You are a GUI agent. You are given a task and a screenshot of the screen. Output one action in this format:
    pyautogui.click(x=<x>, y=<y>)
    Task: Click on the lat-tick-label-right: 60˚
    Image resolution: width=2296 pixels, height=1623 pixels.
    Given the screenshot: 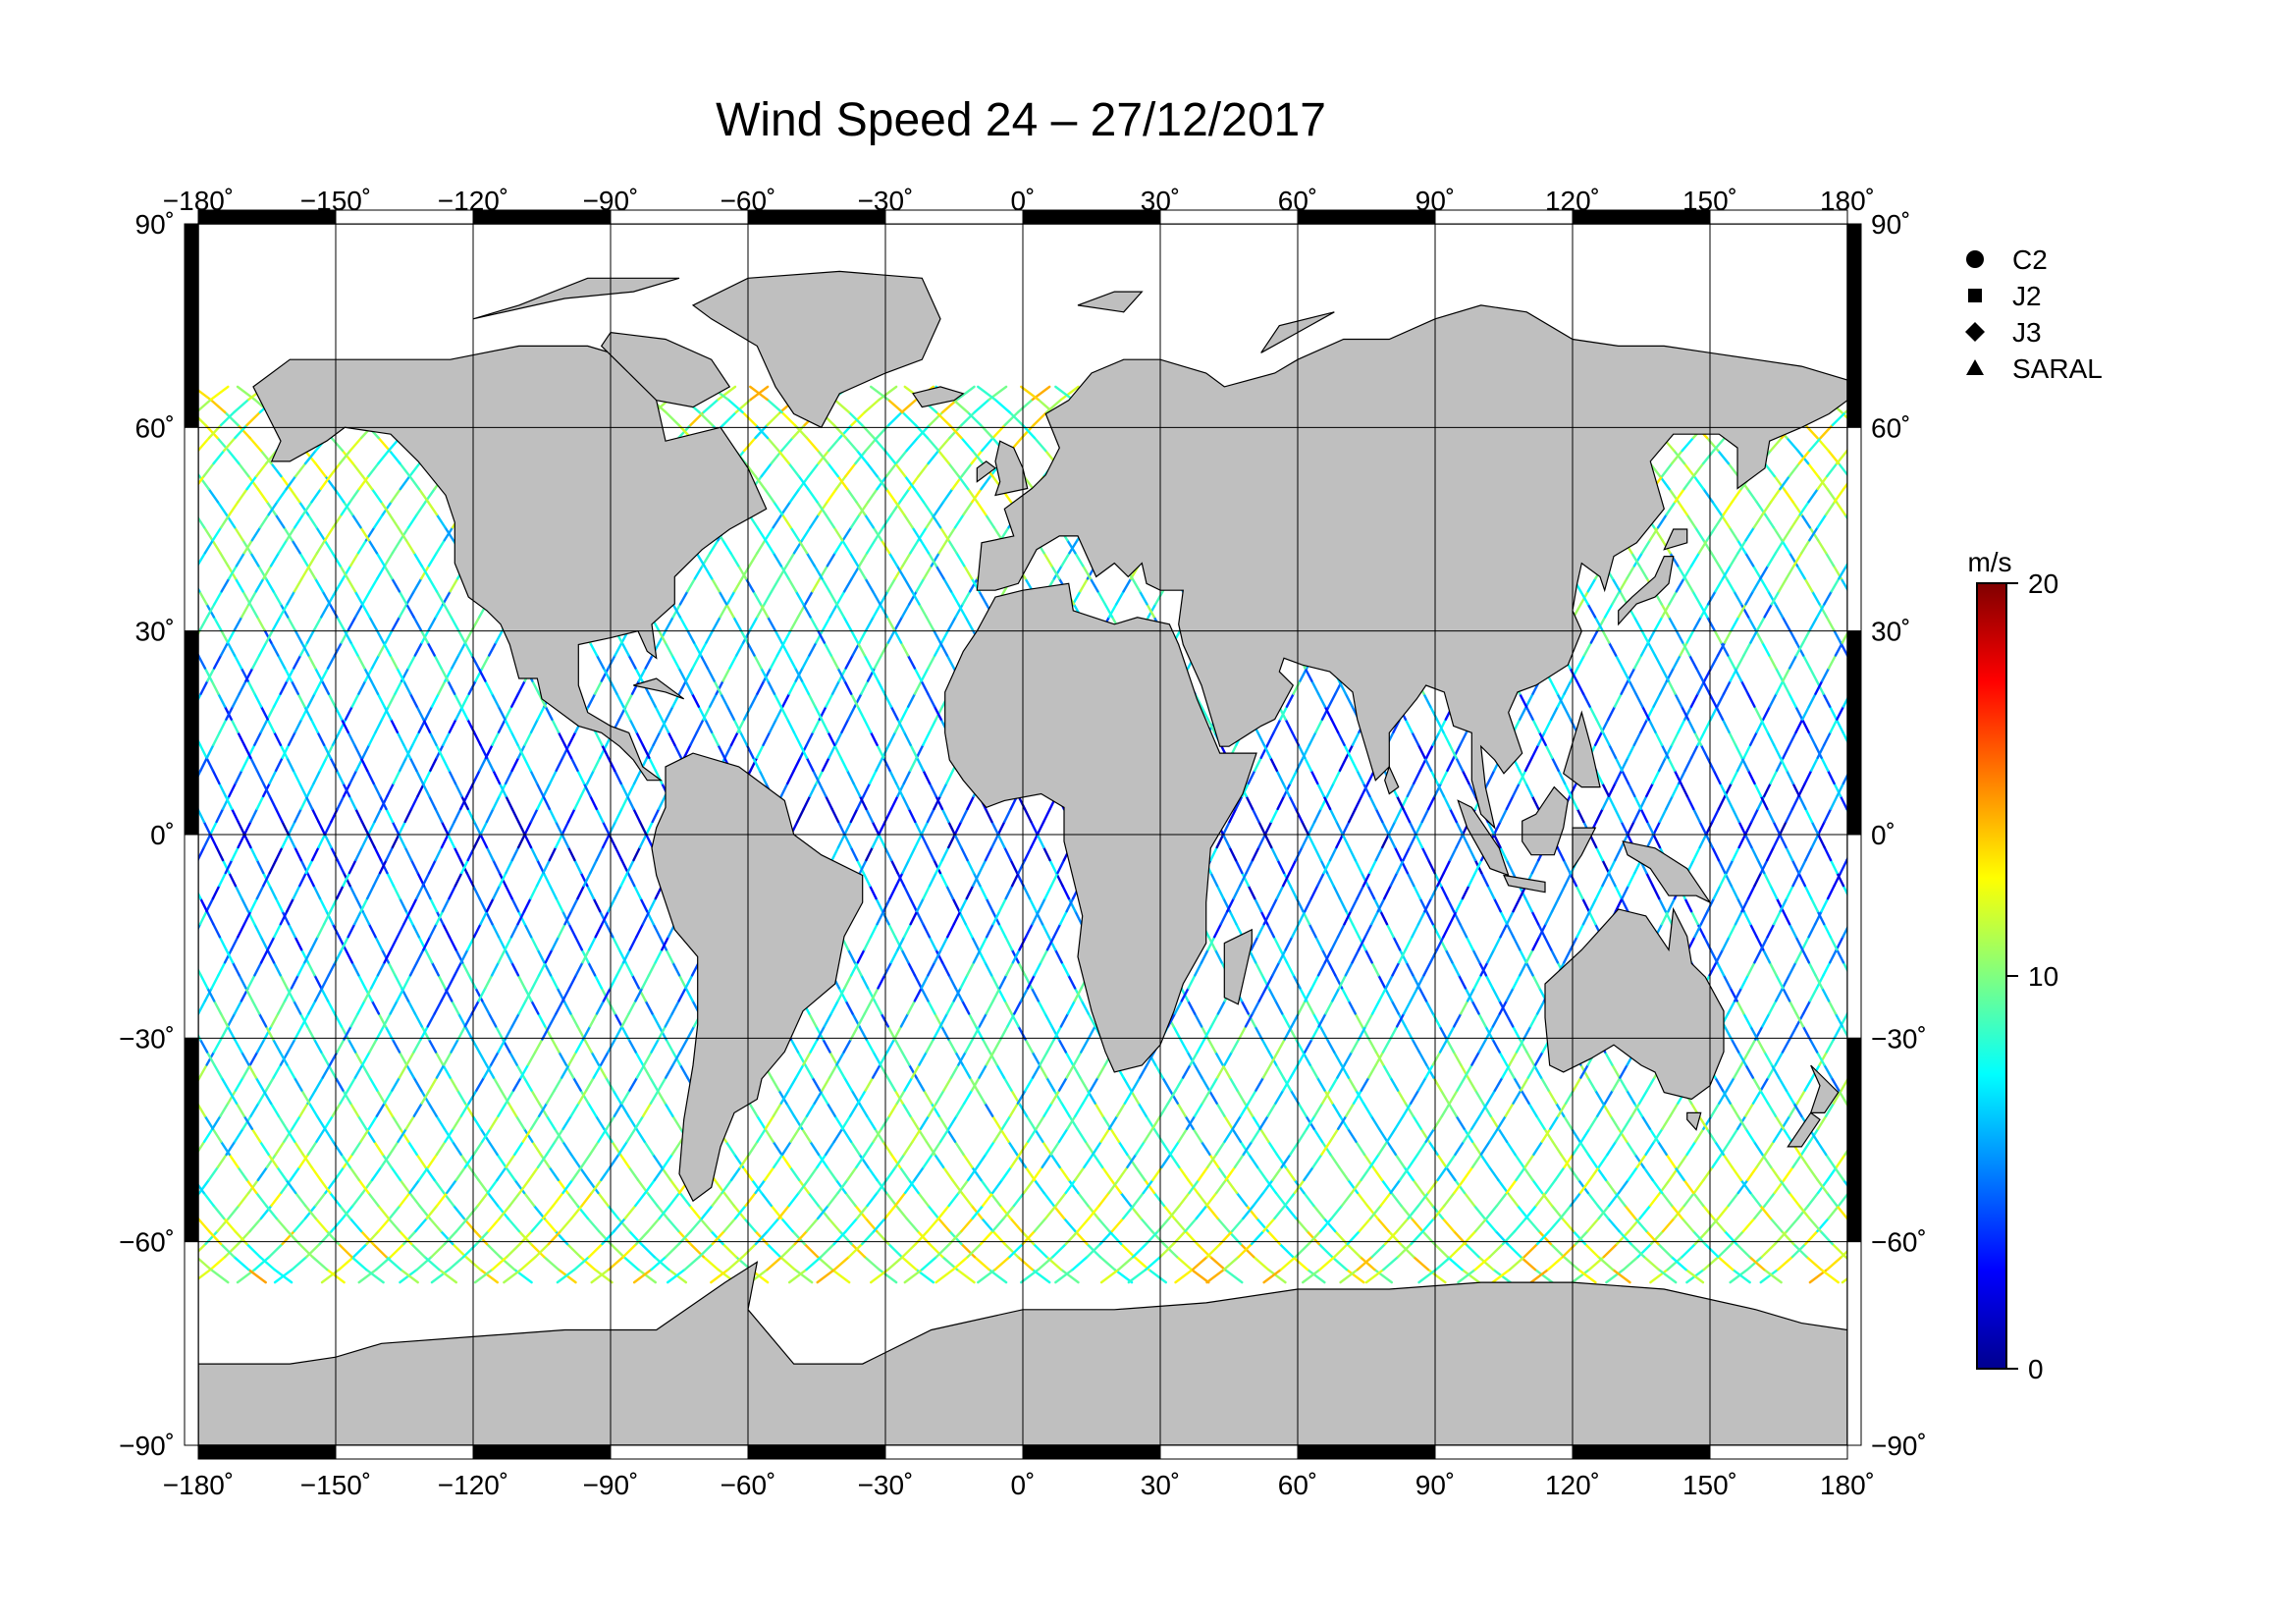 What is the action you would take?
    pyautogui.click(x=1890, y=428)
    